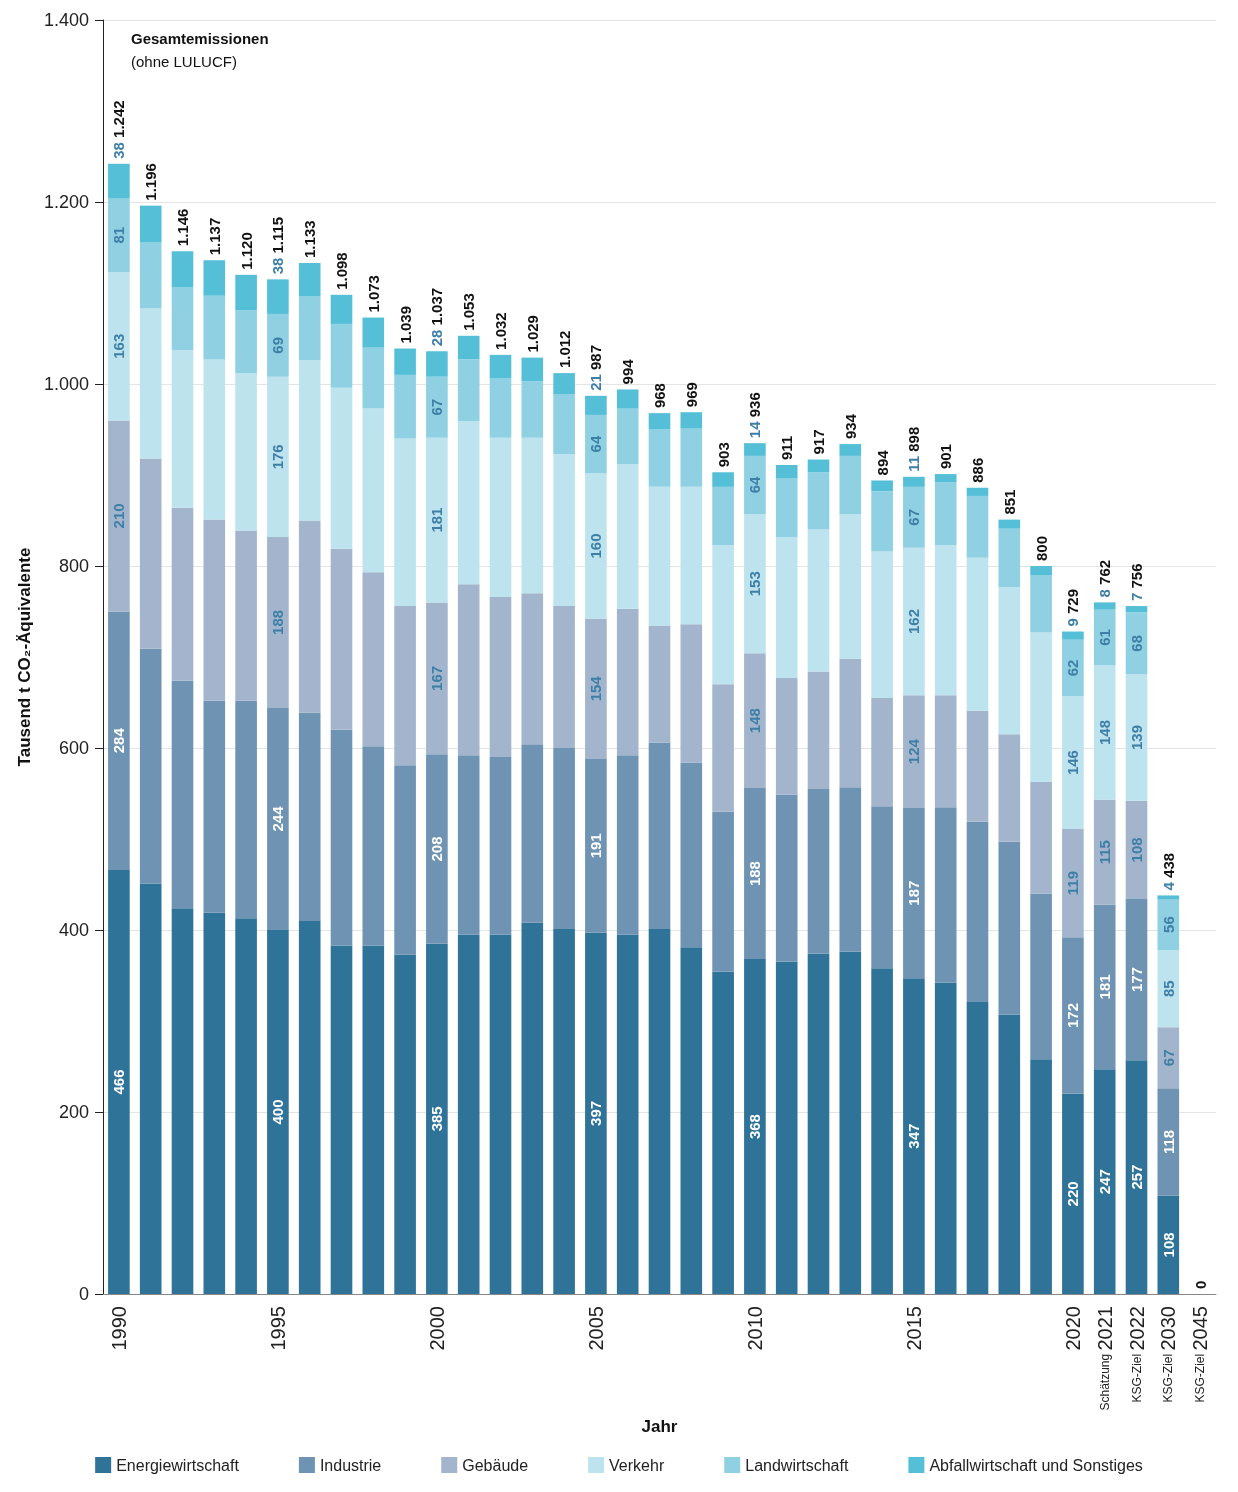  What do you see at coordinates (595, 1328) in the screenshot?
I see `x-tick-label: 2005` at bounding box center [595, 1328].